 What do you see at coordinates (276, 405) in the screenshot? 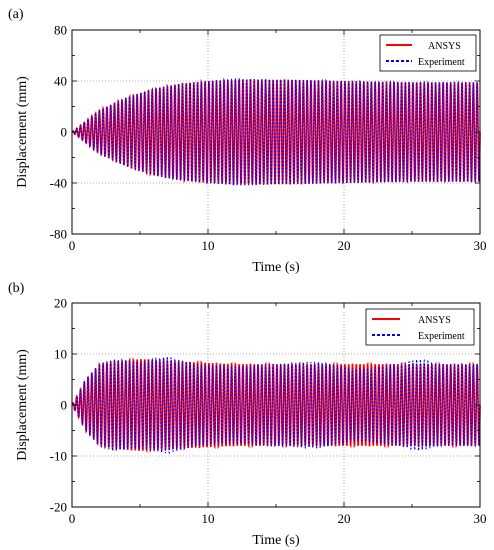
I see `series-group` at bounding box center [276, 405].